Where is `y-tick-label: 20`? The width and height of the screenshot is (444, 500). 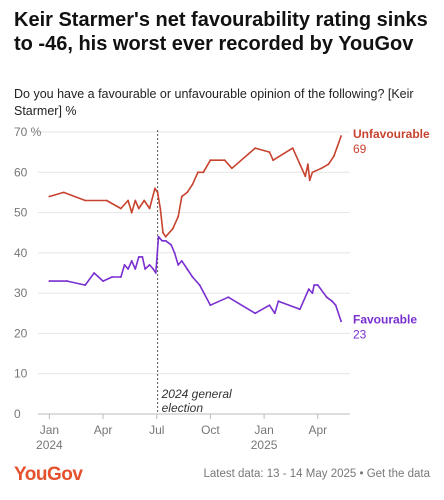 y-tick-label: 20 is located at coordinates (21, 333).